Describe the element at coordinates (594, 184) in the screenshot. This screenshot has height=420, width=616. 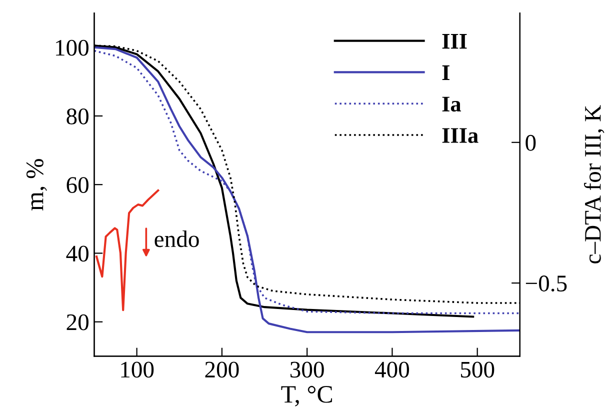
I see `y2-axis-title: c–DTA for III, K` at that location.